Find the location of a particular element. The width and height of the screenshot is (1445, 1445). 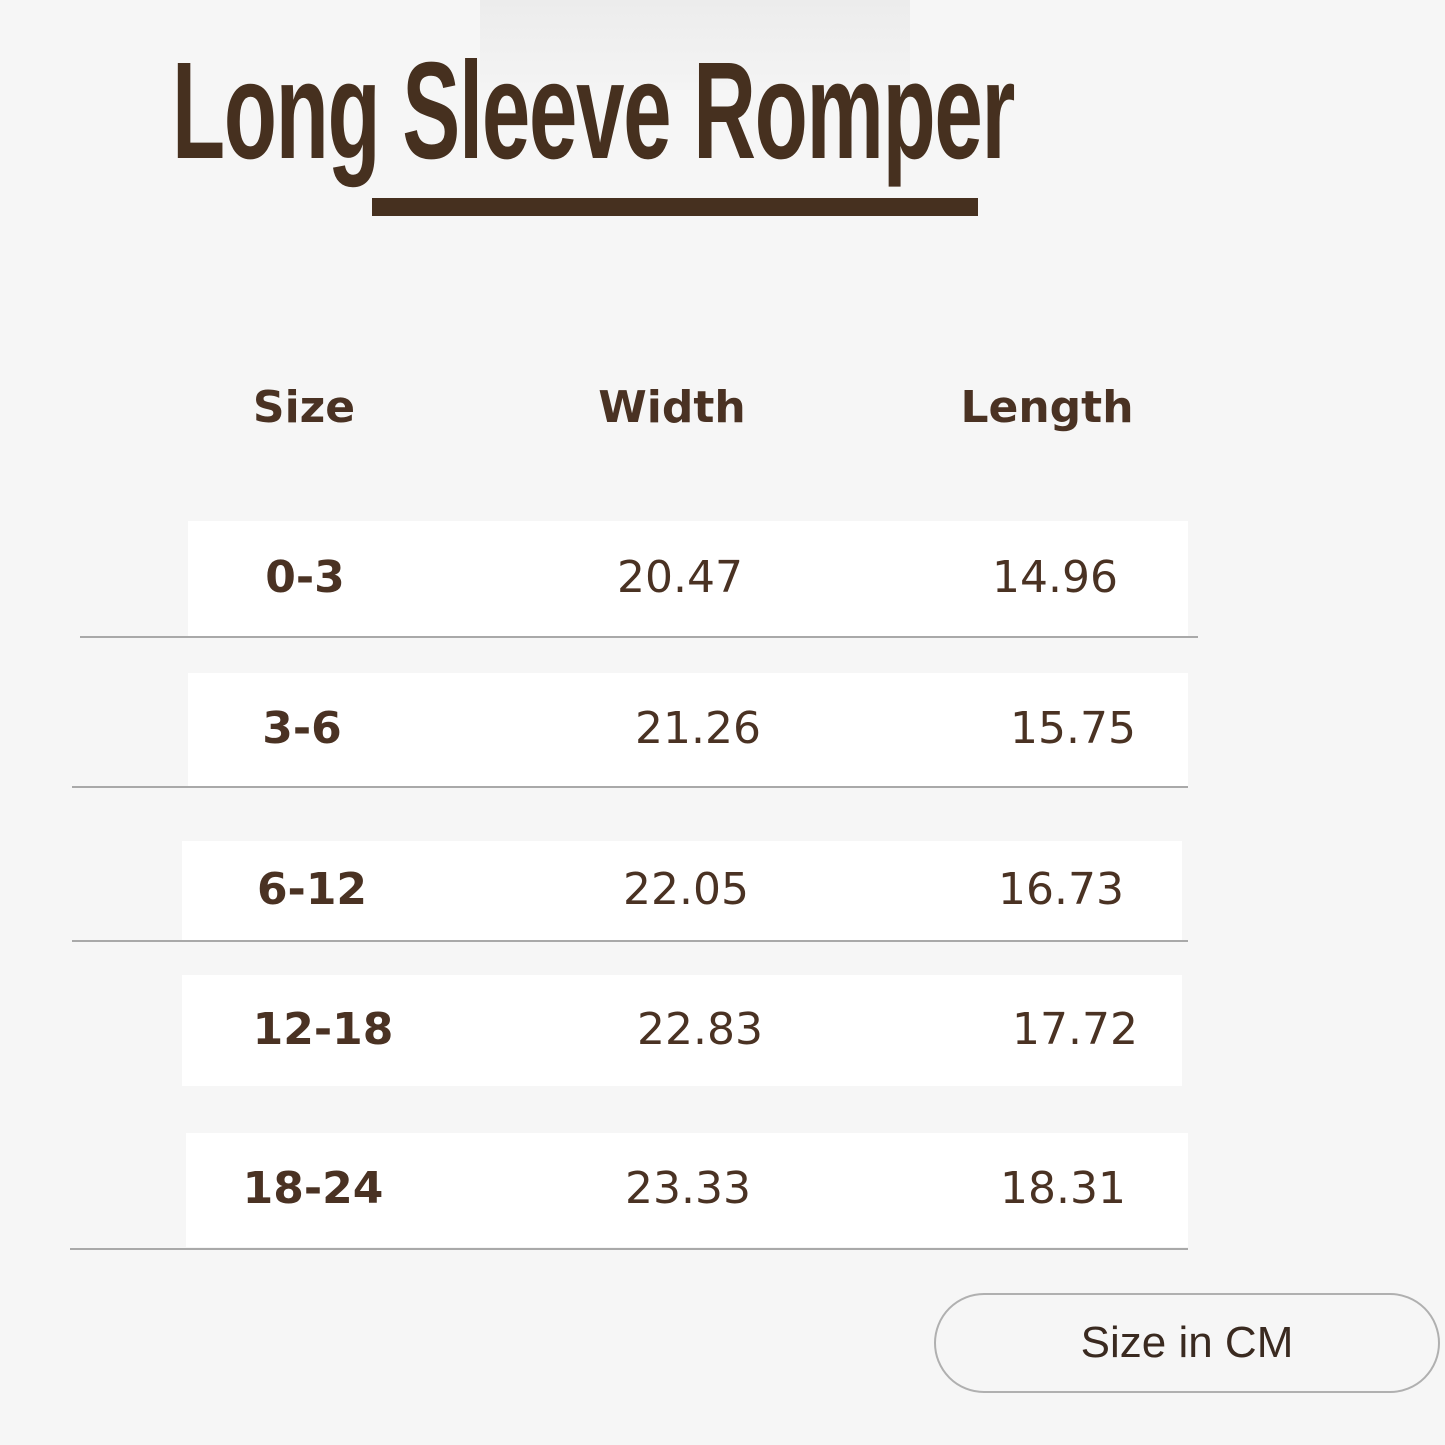

cell-size: 0-3 is located at coordinates (305, 577).